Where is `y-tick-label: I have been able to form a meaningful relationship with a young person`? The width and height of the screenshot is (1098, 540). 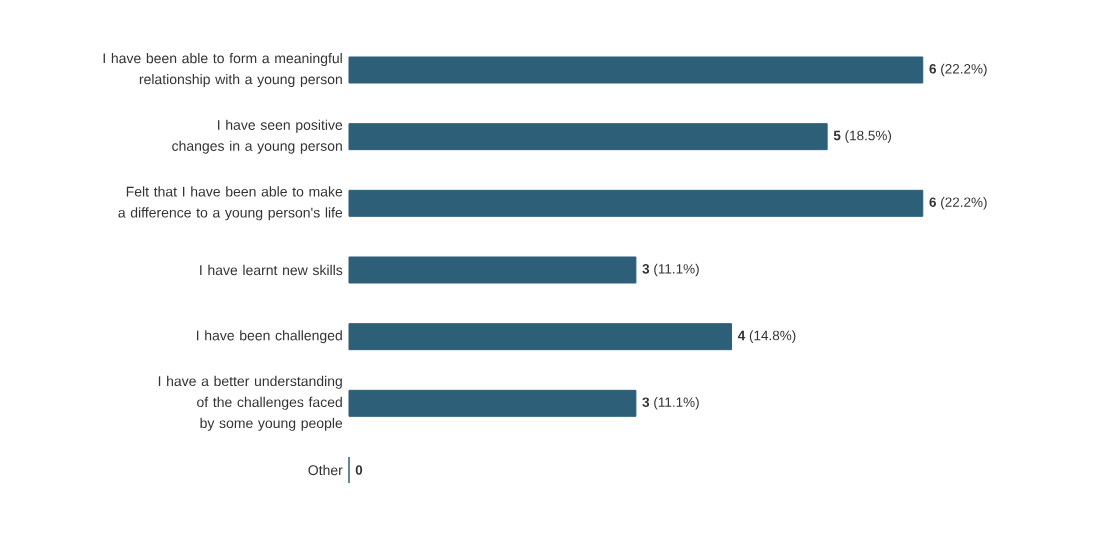 y-tick-label: I have been able to form a meaningful relationship with a young person is located at coordinates (222, 70).